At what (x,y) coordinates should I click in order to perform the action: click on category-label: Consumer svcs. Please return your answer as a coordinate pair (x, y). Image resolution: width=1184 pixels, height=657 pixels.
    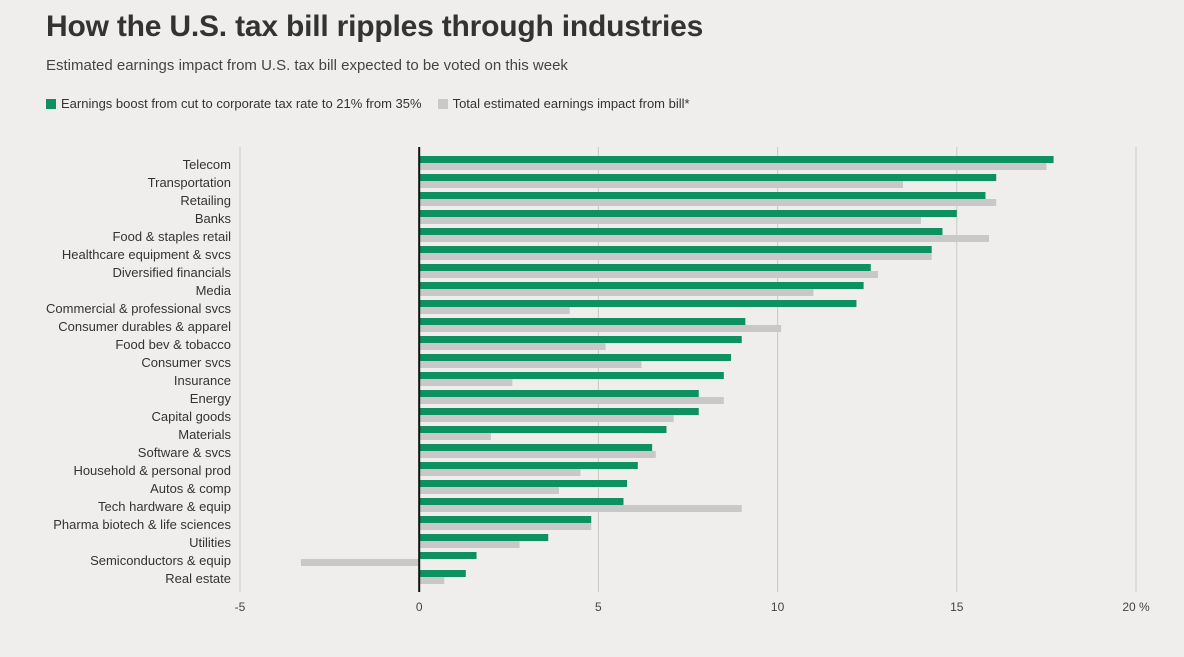
    Looking at the image, I should click on (186, 362).